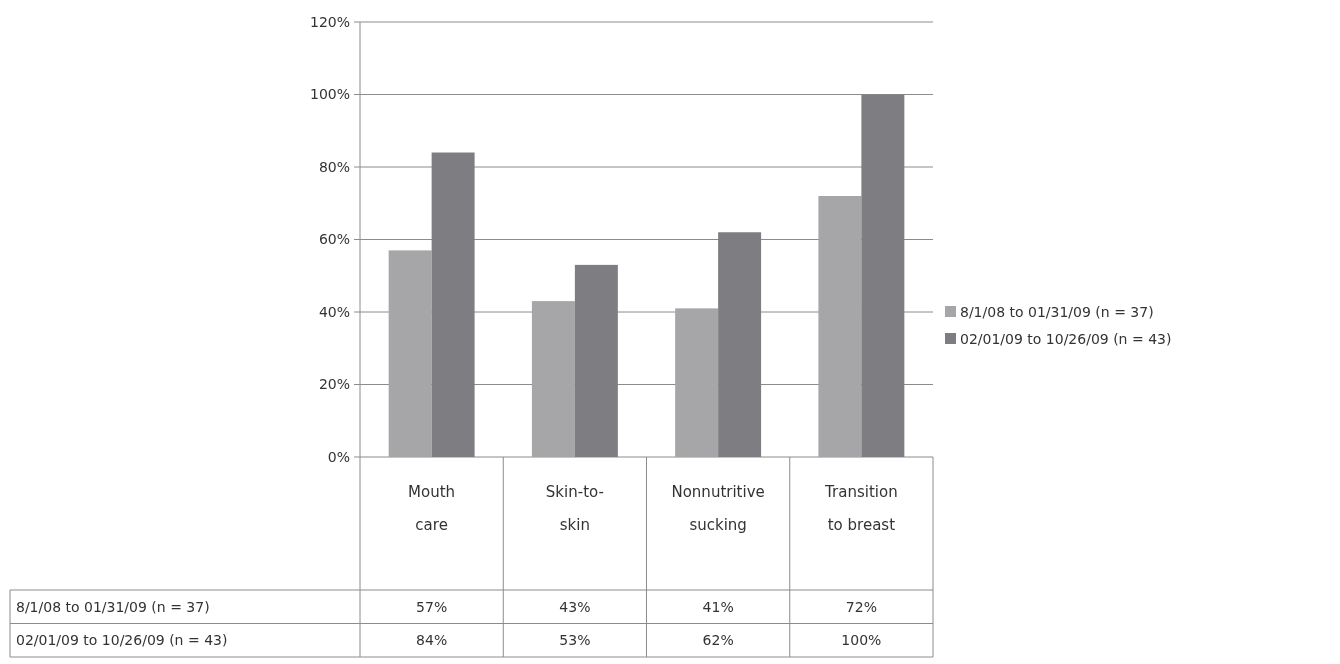 The width and height of the screenshot is (1340, 664). I want to click on x-tick-label: Skin-to-skin, so click(574, 508).